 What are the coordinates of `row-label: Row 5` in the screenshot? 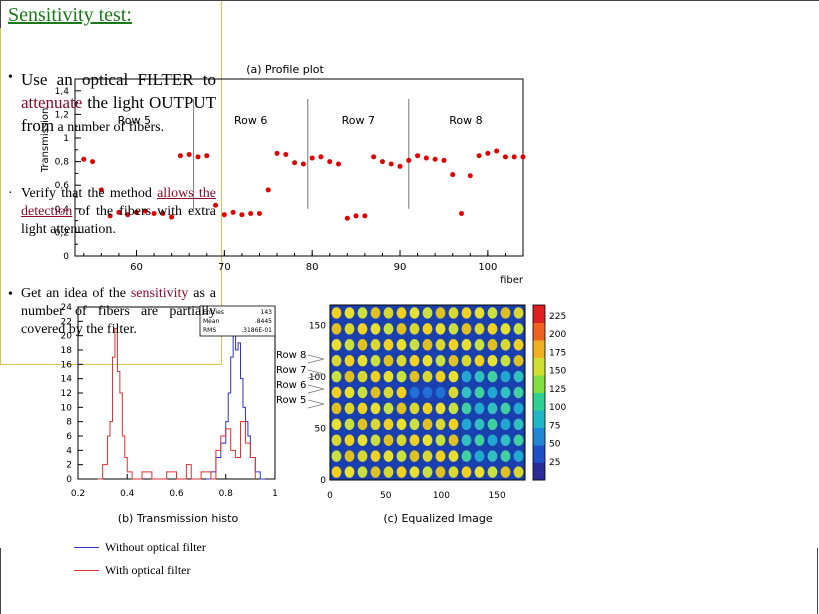 It's located at (134, 120).